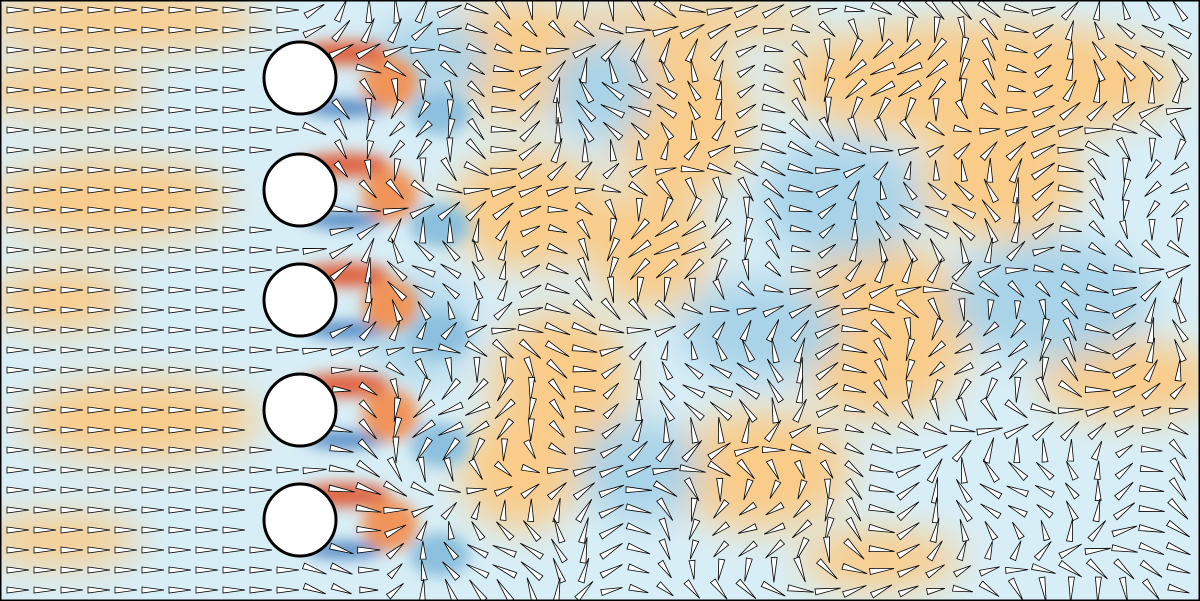  I want to click on orange-region, so click(880, 560).